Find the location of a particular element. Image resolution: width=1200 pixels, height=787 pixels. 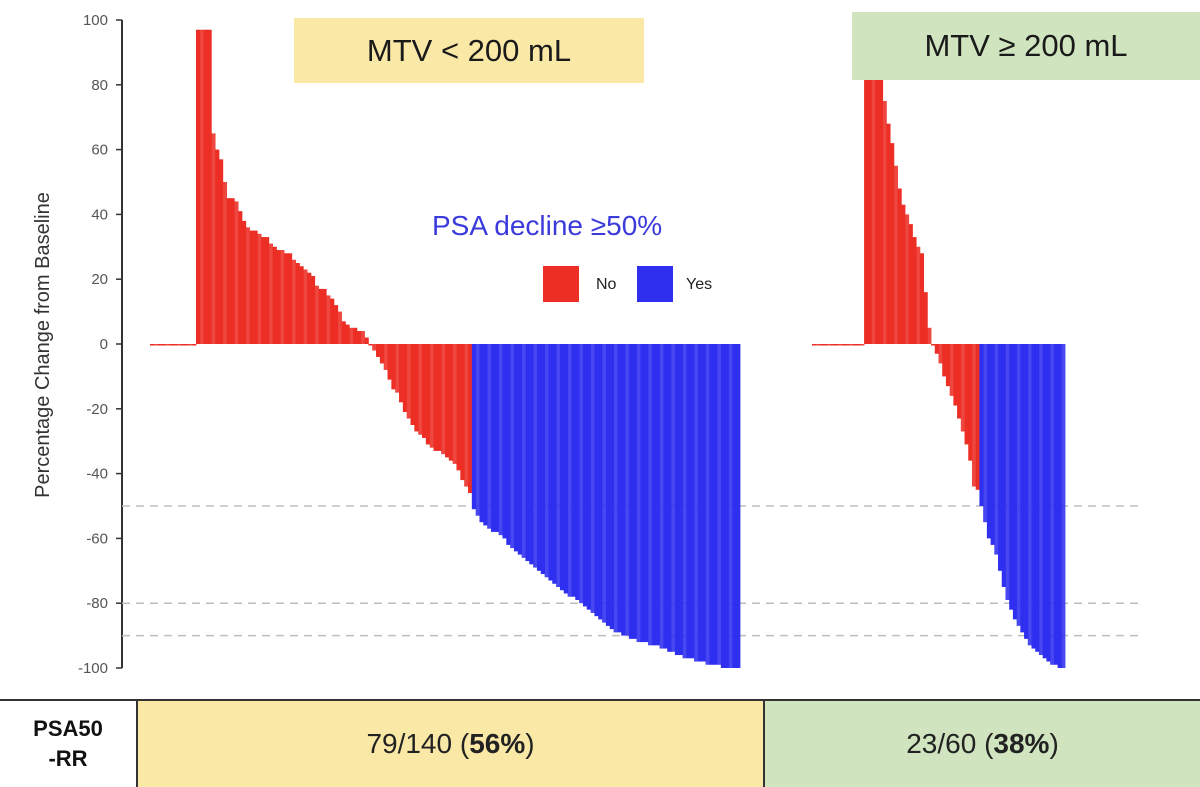

response-rate-row: PSA50 -RR 79/140 (56%) 23/60 (38%) is located at coordinates (600, 743).